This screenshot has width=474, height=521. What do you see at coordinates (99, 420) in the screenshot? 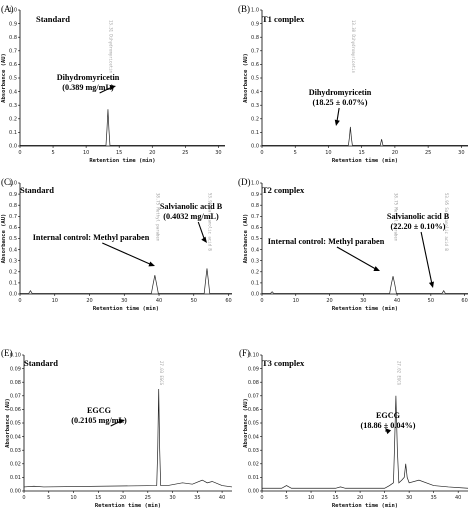
I see `annotation-text: (0.2105 mg/mL)` at bounding box center [99, 420].